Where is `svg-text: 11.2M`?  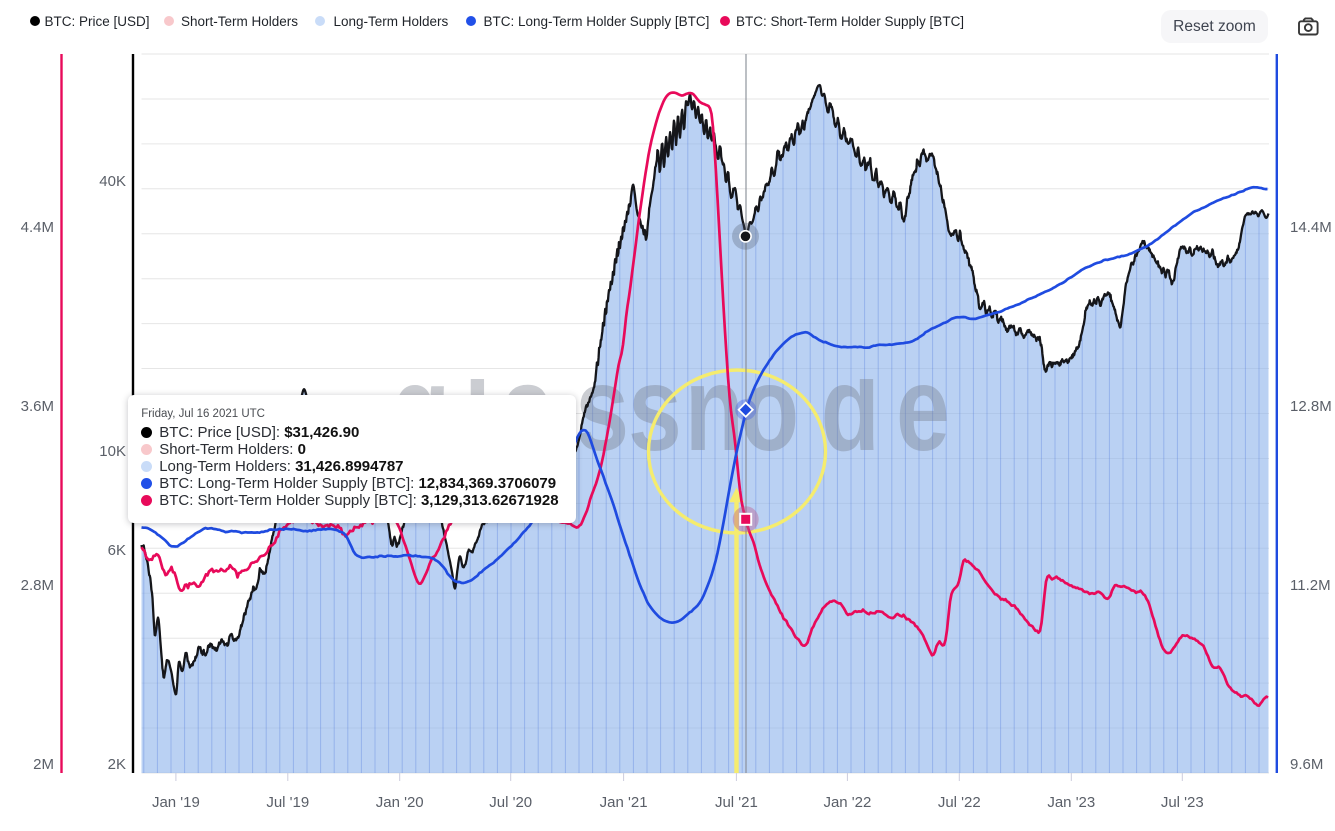
svg-text: 11.2M is located at coordinates (1310, 585).